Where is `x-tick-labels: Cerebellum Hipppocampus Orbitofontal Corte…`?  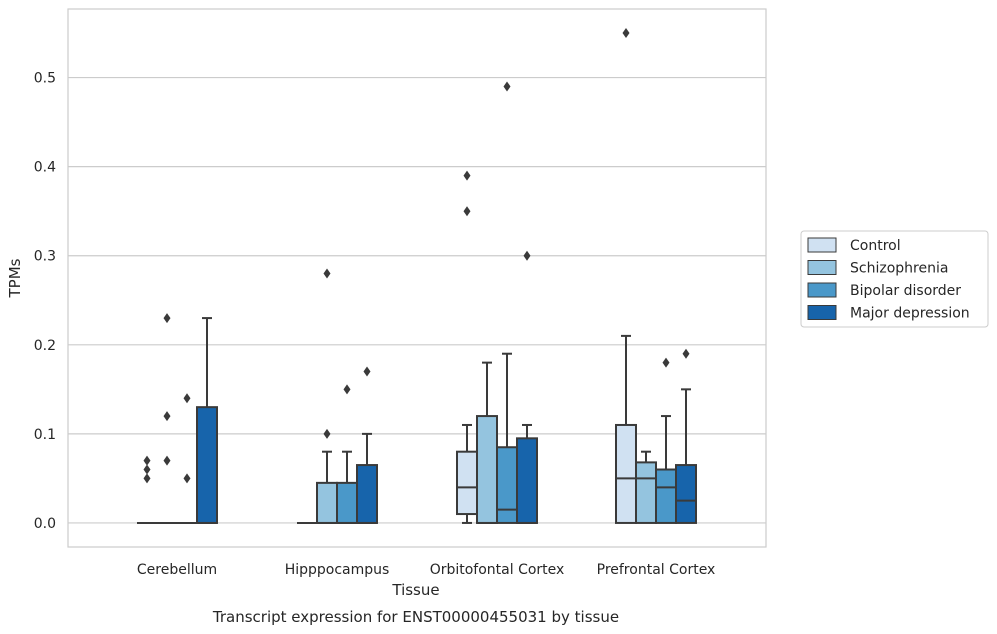
x-tick-labels: Cerebellum Hipppocampus Orbitofontal Corte… is located at coordinates (426, 570).